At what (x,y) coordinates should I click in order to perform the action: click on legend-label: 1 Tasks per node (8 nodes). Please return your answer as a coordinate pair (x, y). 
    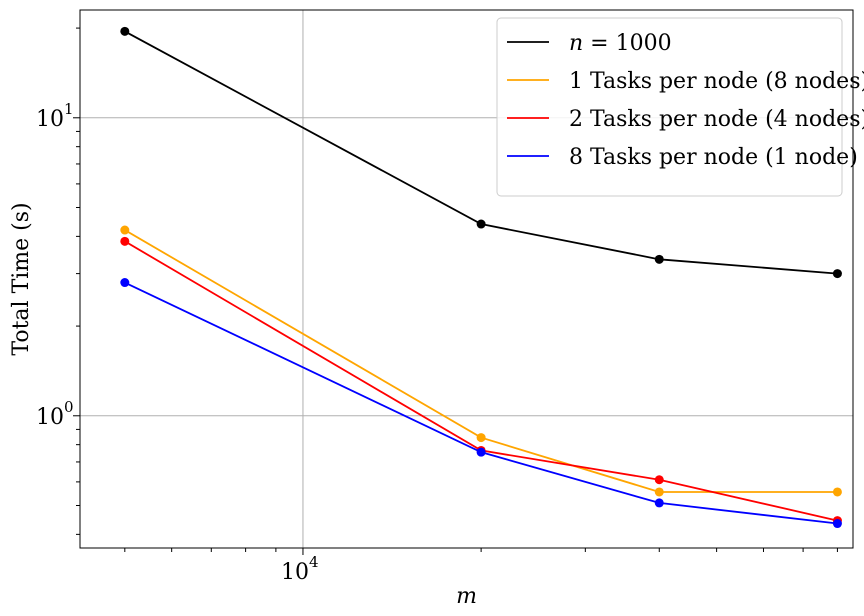
    Looking at the image, I should click on (716, 81).